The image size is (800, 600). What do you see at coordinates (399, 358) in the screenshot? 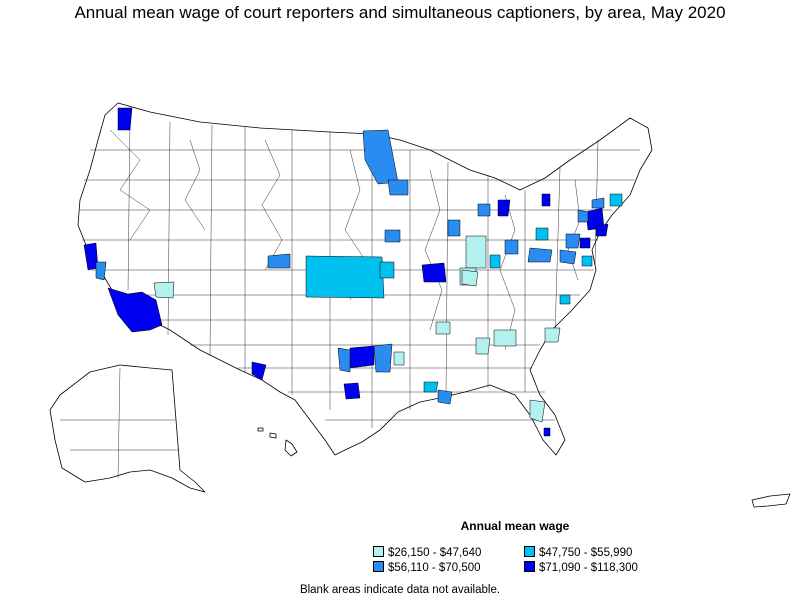
I see `area-shreveport` at bounding box center [399, 358].